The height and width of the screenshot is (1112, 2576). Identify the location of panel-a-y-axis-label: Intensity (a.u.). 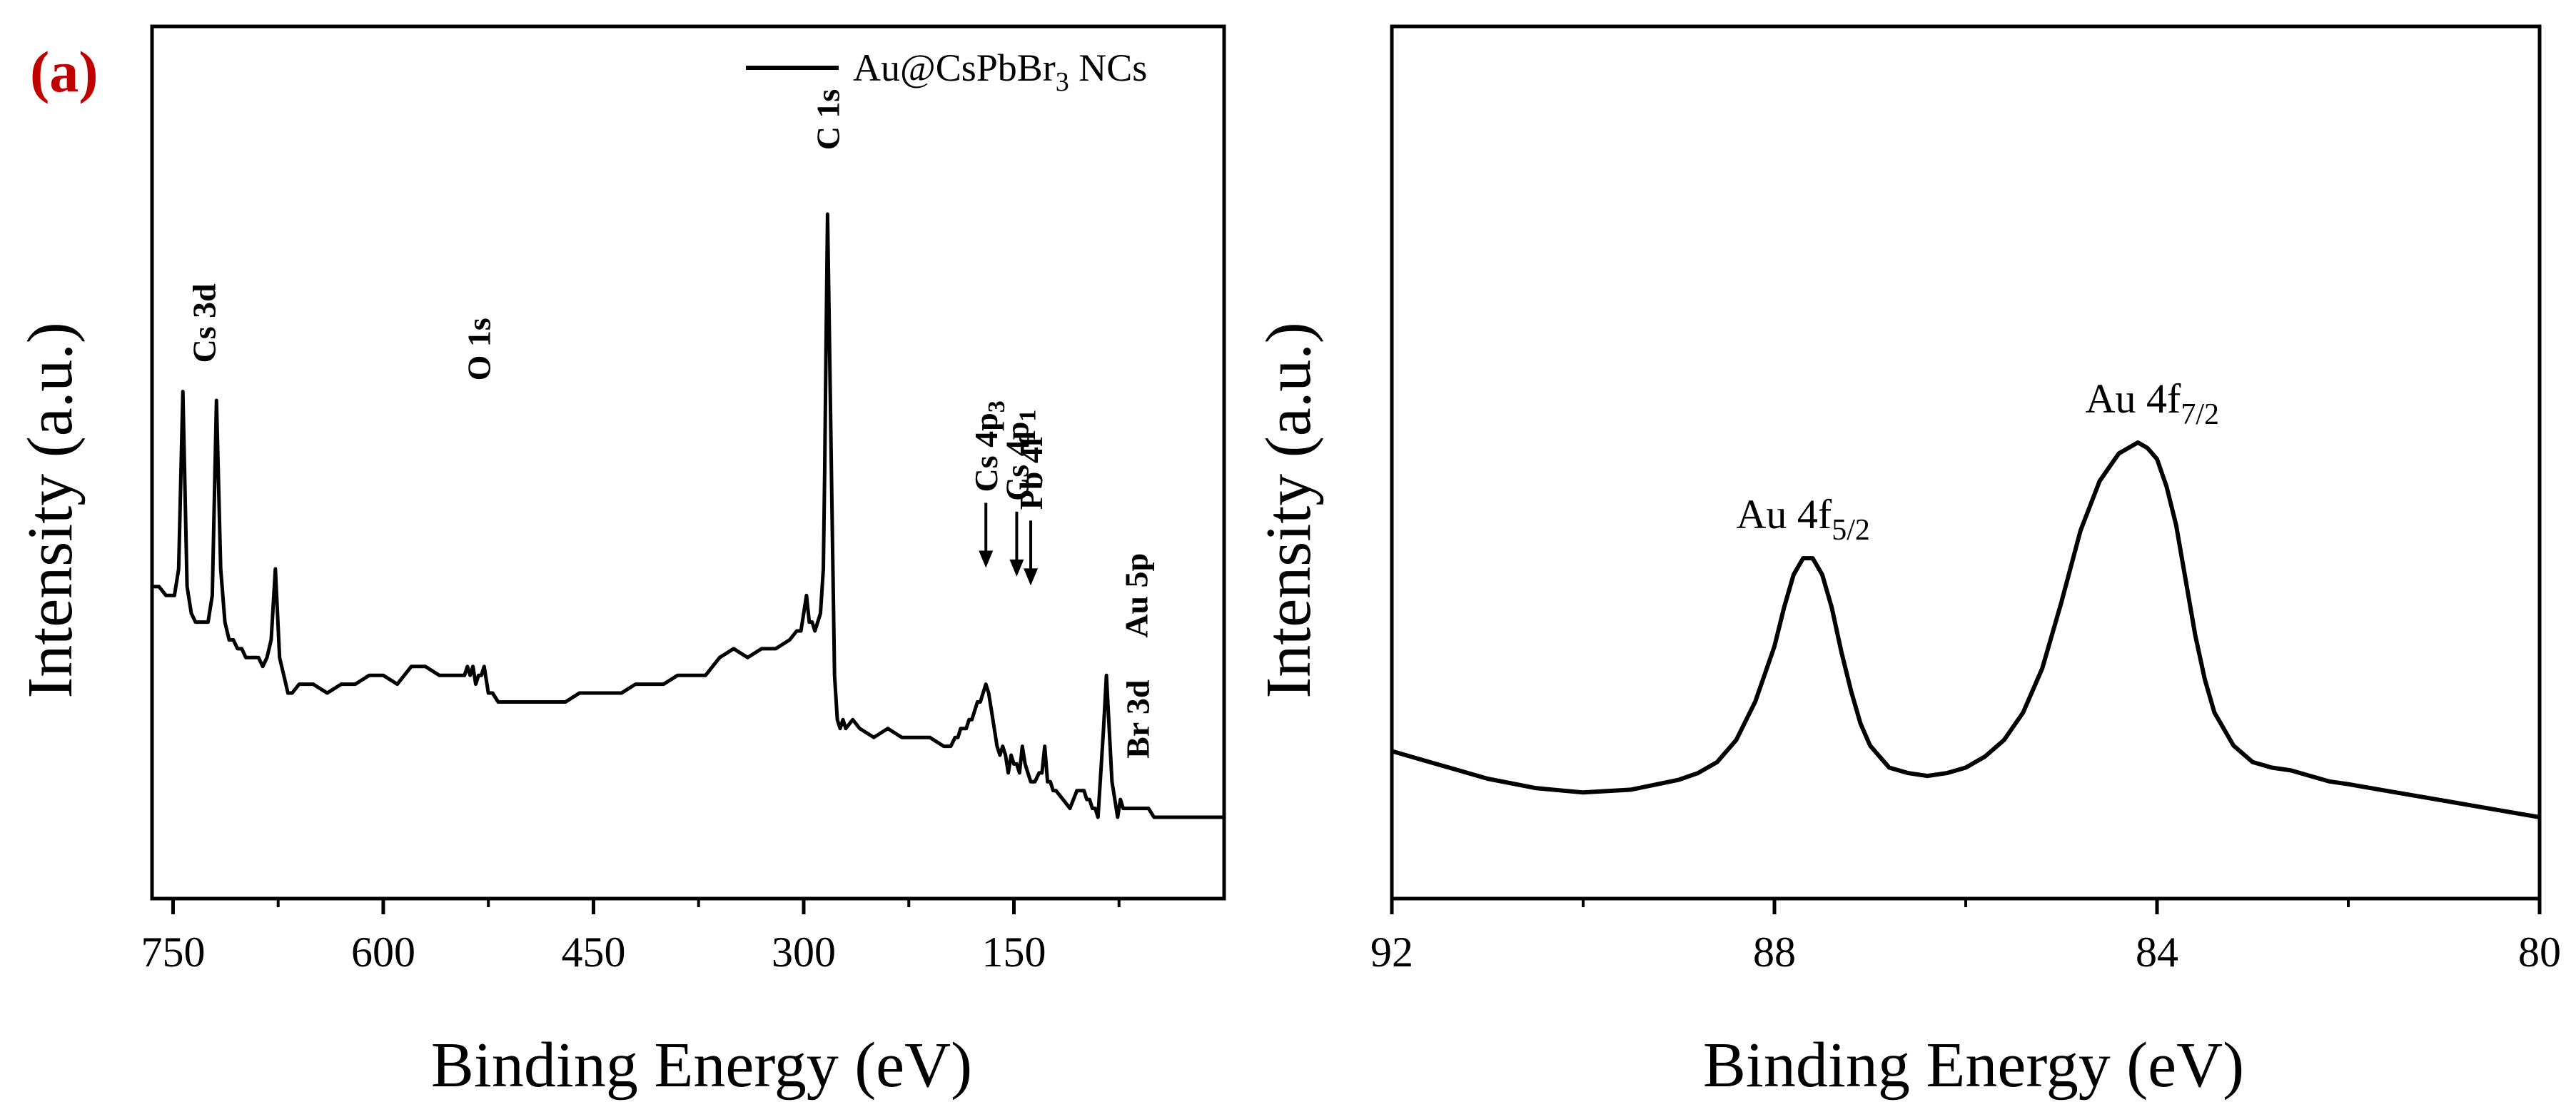
(50, 510).